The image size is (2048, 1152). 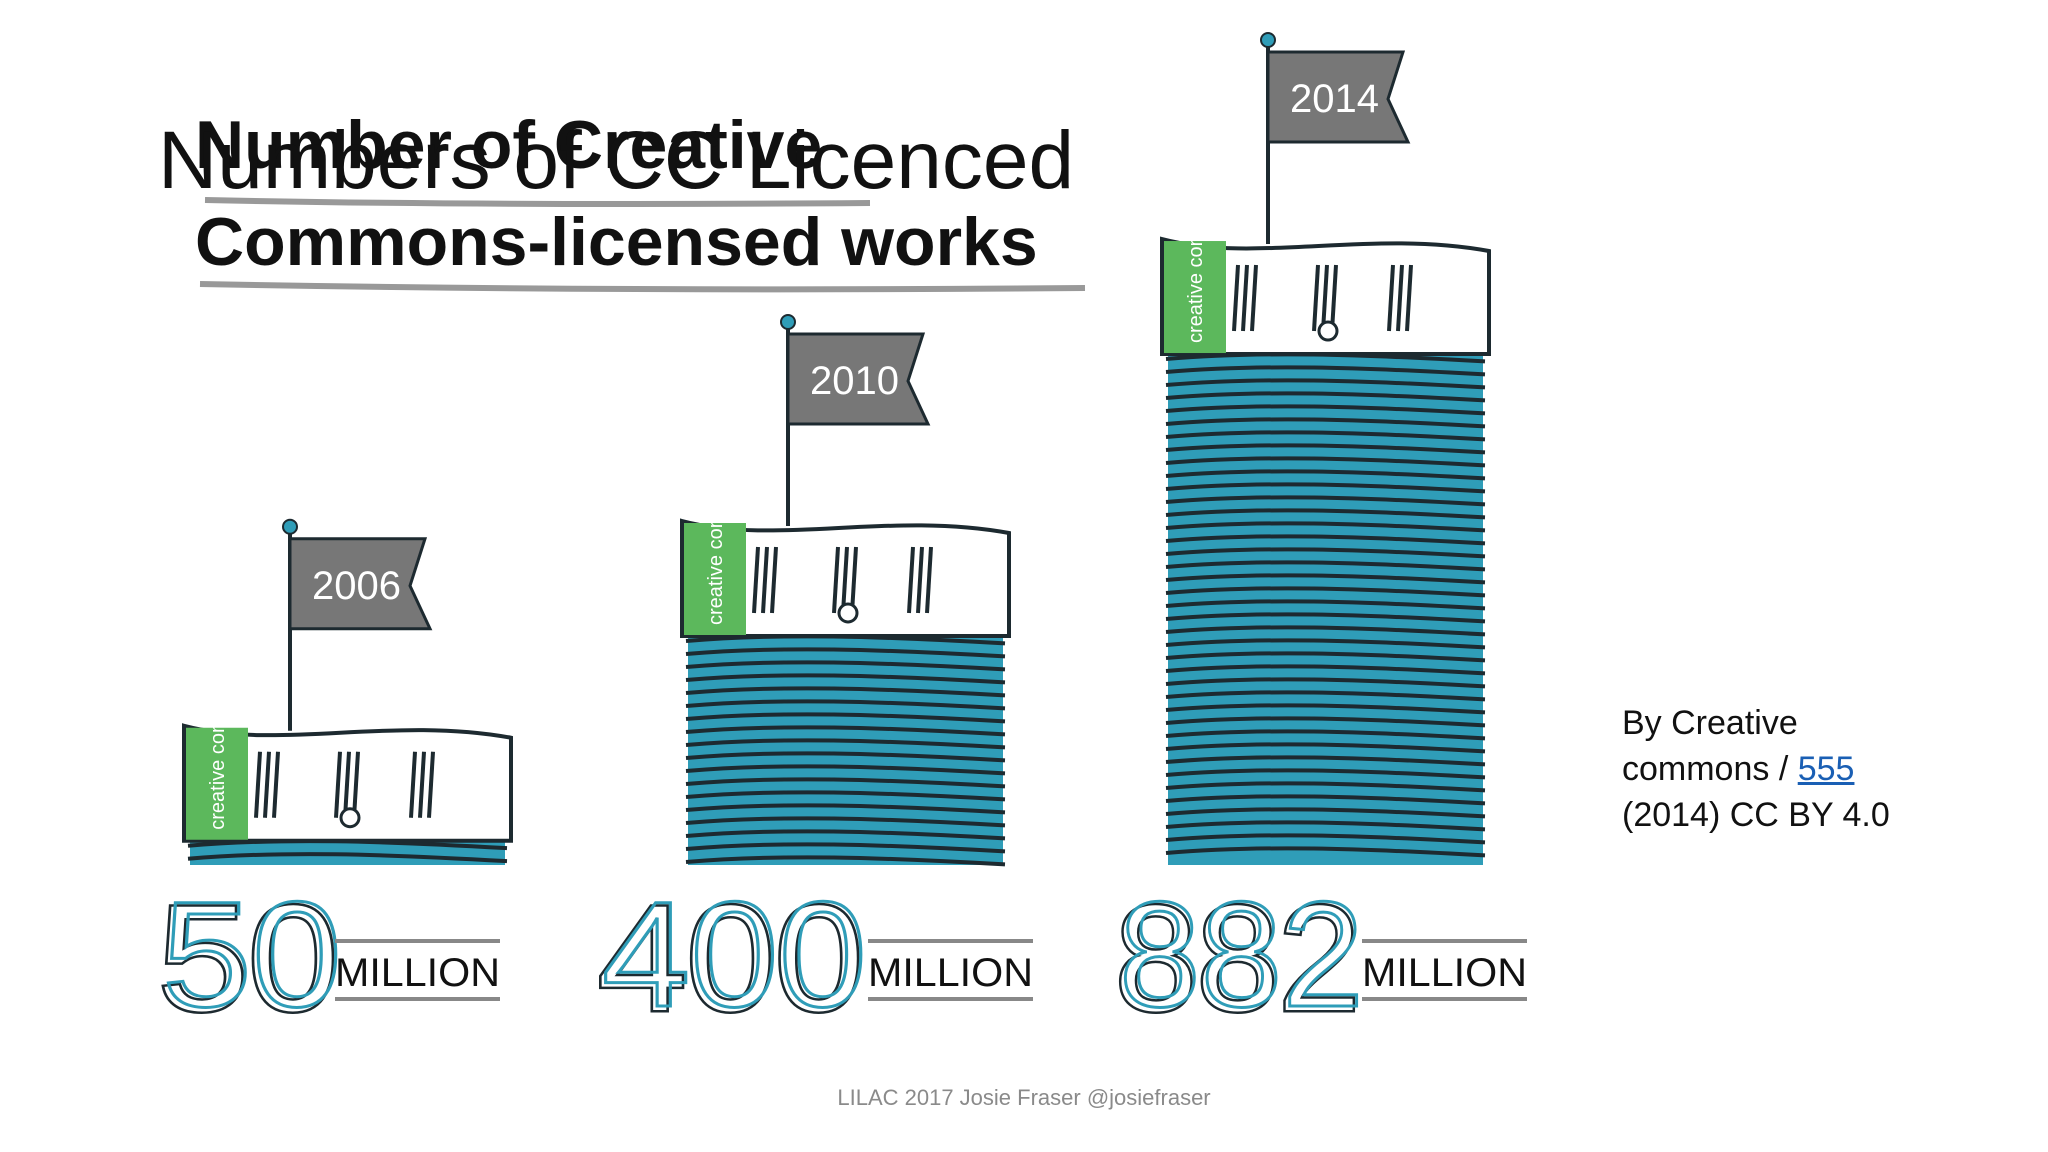 I want to click on amount-number: 882, so click(x=1237, y=958).